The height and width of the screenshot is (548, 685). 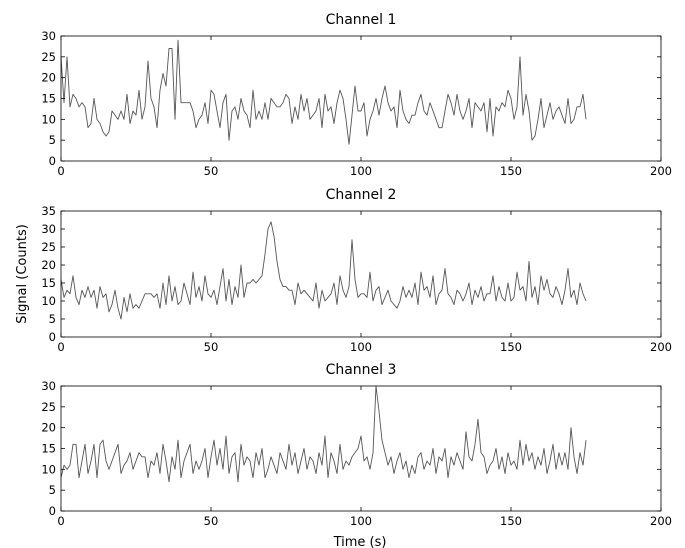 I want to click on y-axis-label: Signal (Counts), so click(x=22, y=274).